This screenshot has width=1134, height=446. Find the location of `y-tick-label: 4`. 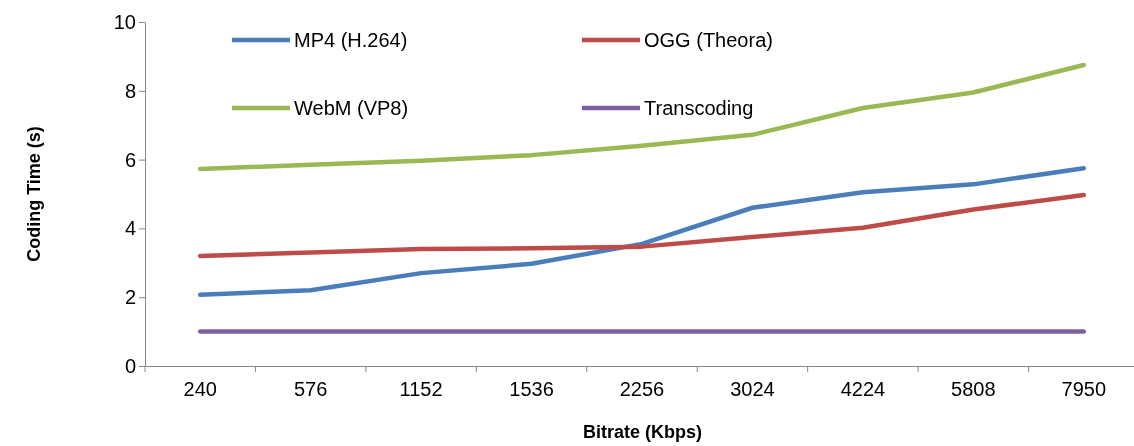

y-tick-label: 4 is located at coordinates (130, 228).